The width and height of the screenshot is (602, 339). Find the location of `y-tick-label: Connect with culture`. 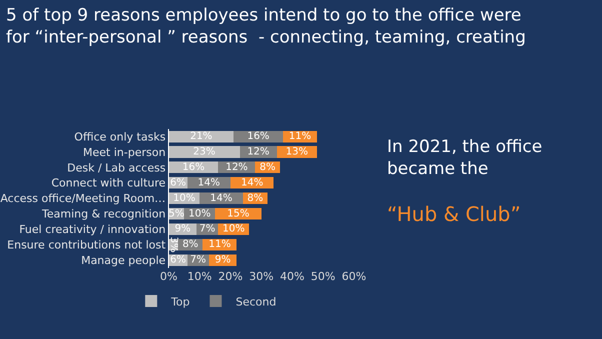

y-tick-label: Connect with culture is located at coordinates (108, 183).